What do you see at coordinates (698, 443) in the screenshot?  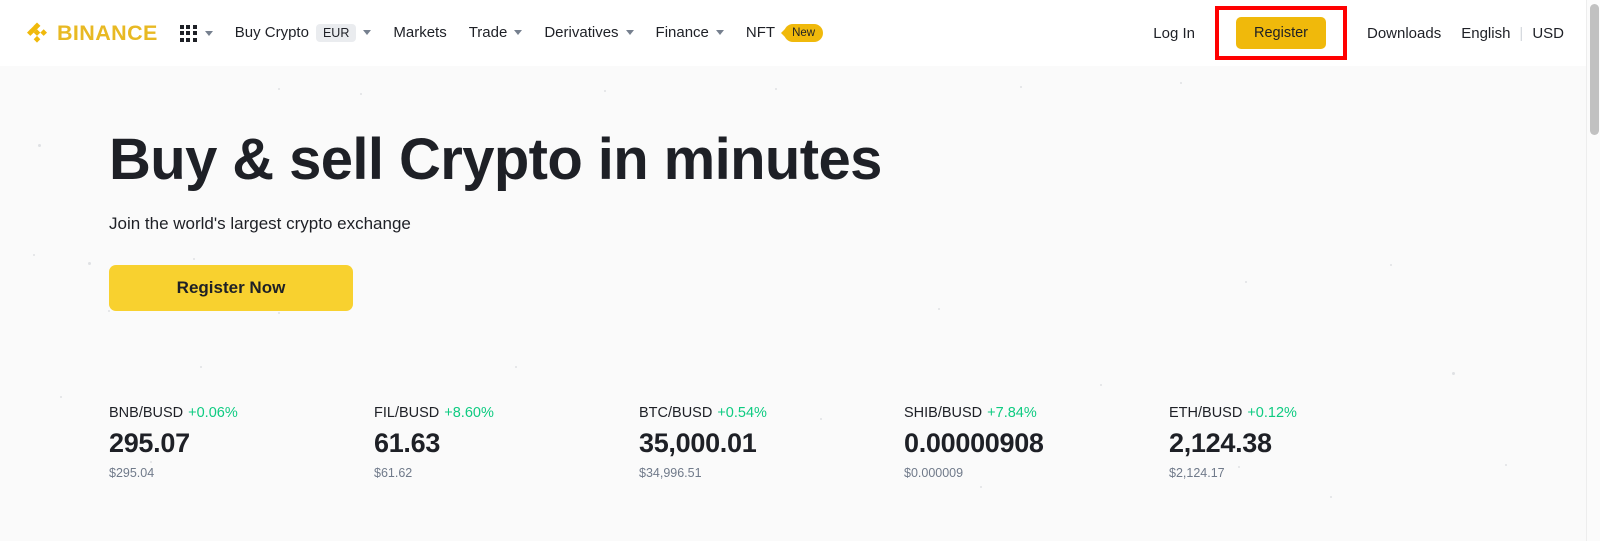 I see `ticker-price: 35,000.01` at bounding box center [698, 443].